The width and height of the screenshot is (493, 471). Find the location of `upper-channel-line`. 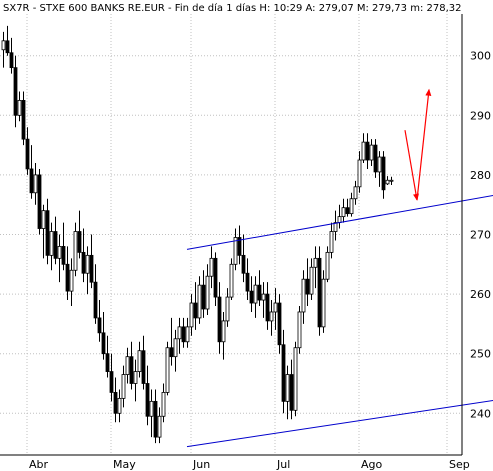

upper-channel-line is located at coordinates (339, 222).